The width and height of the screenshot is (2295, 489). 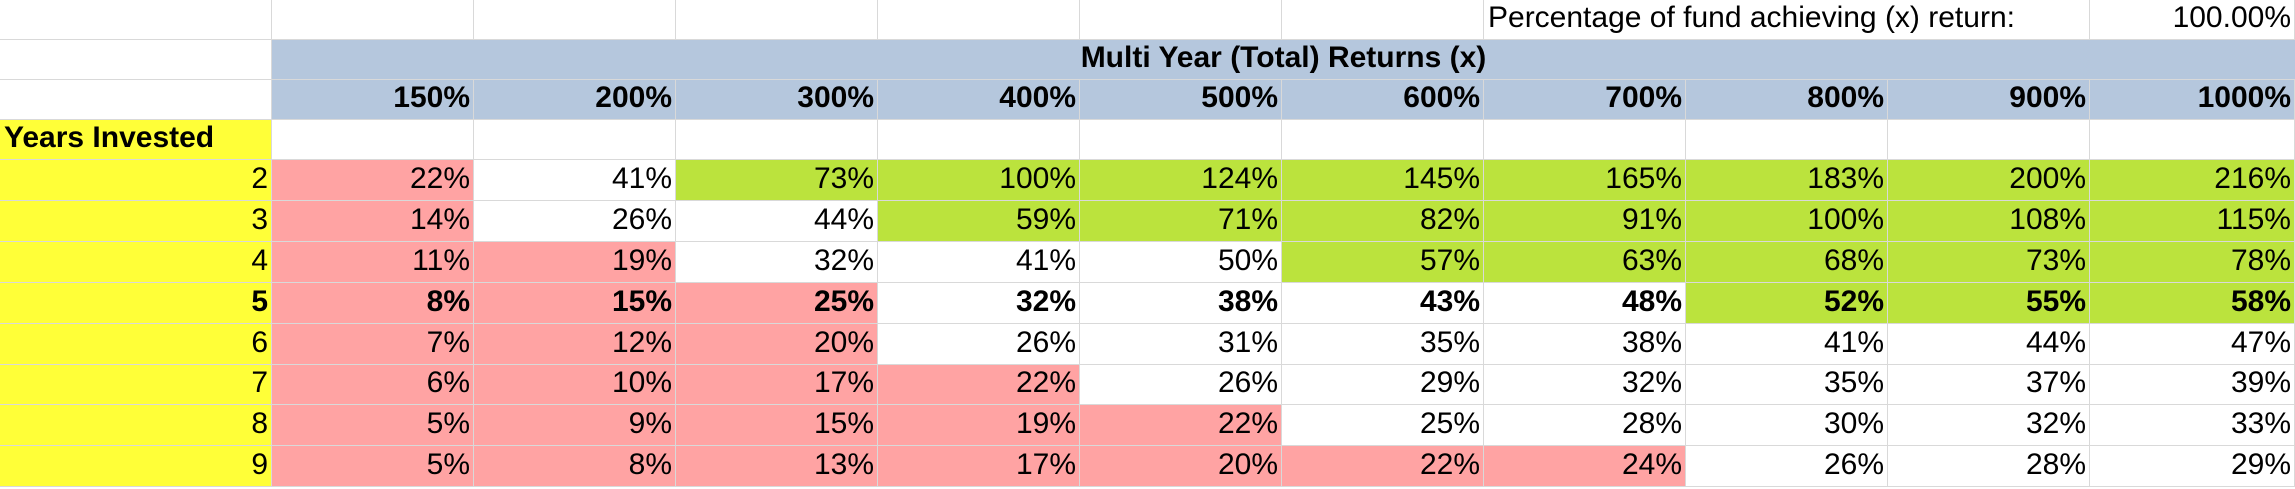 What do you see at coordinates (575, 385) in the screenshot?
I see `table-cell: 10%` at bounding box center [575, 385].